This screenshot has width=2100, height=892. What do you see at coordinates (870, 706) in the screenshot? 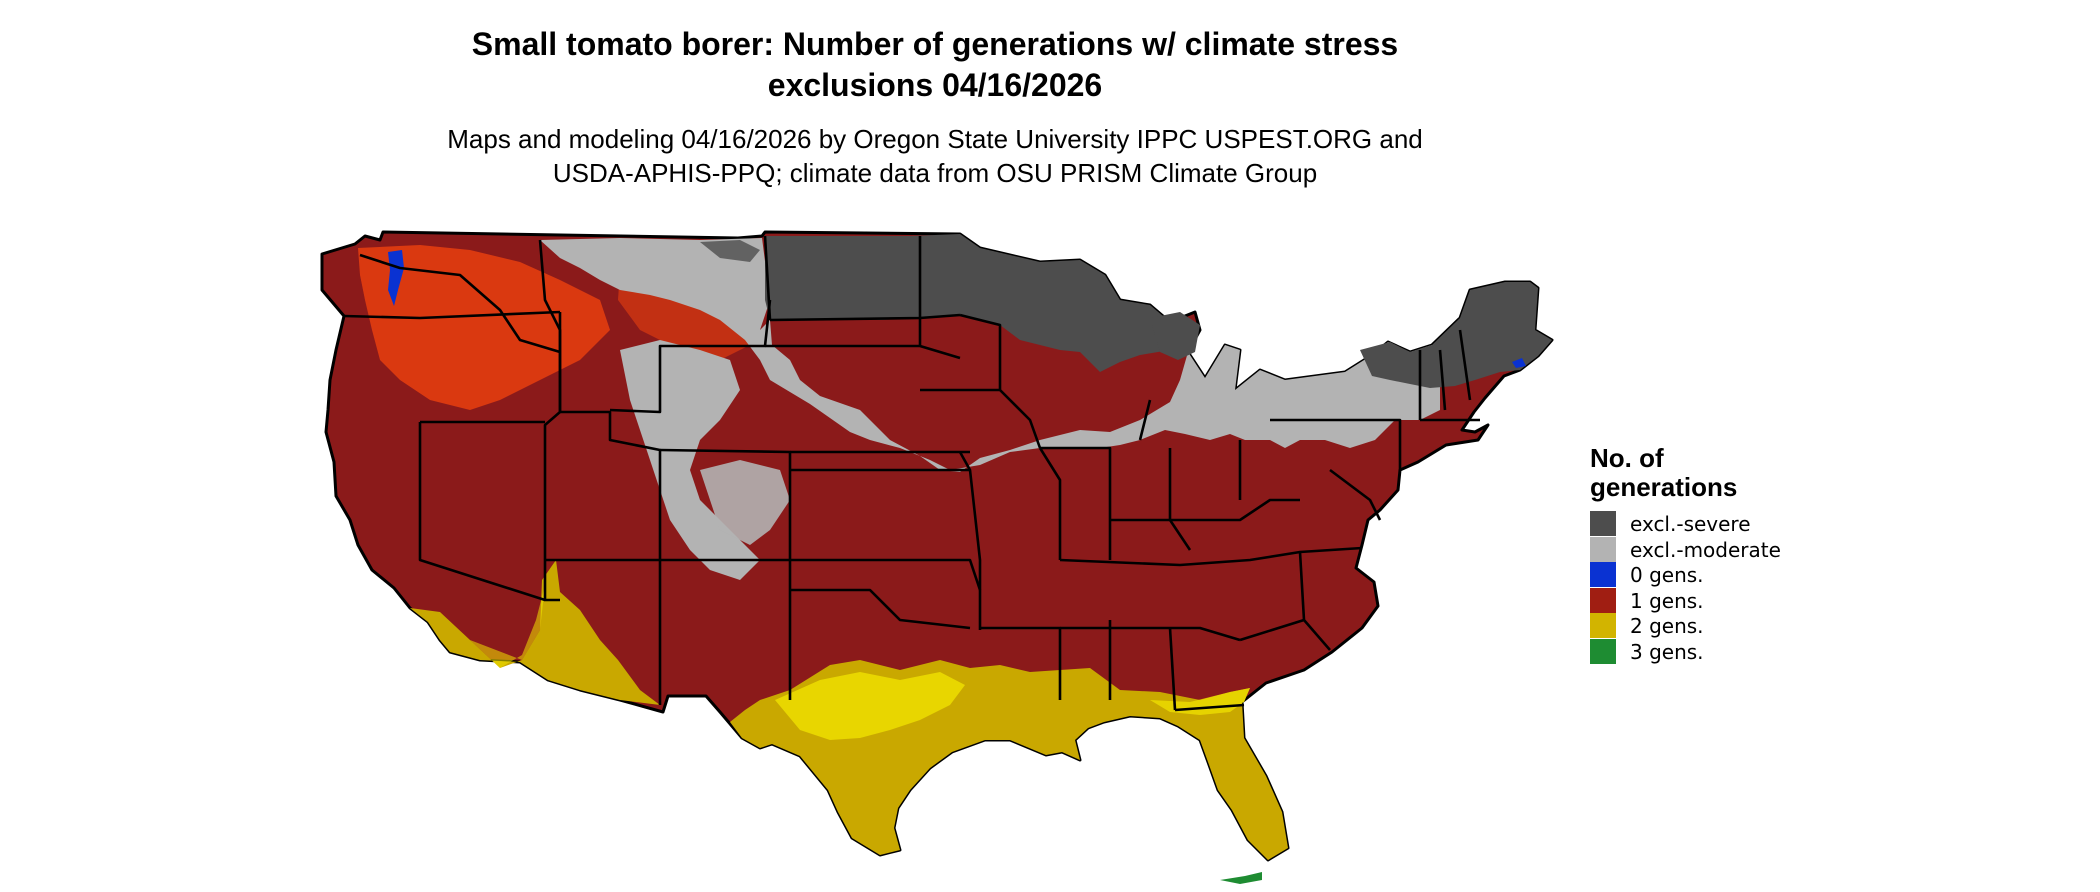
I see `two-gens-texas-bright` at bounding box center [870, 706].